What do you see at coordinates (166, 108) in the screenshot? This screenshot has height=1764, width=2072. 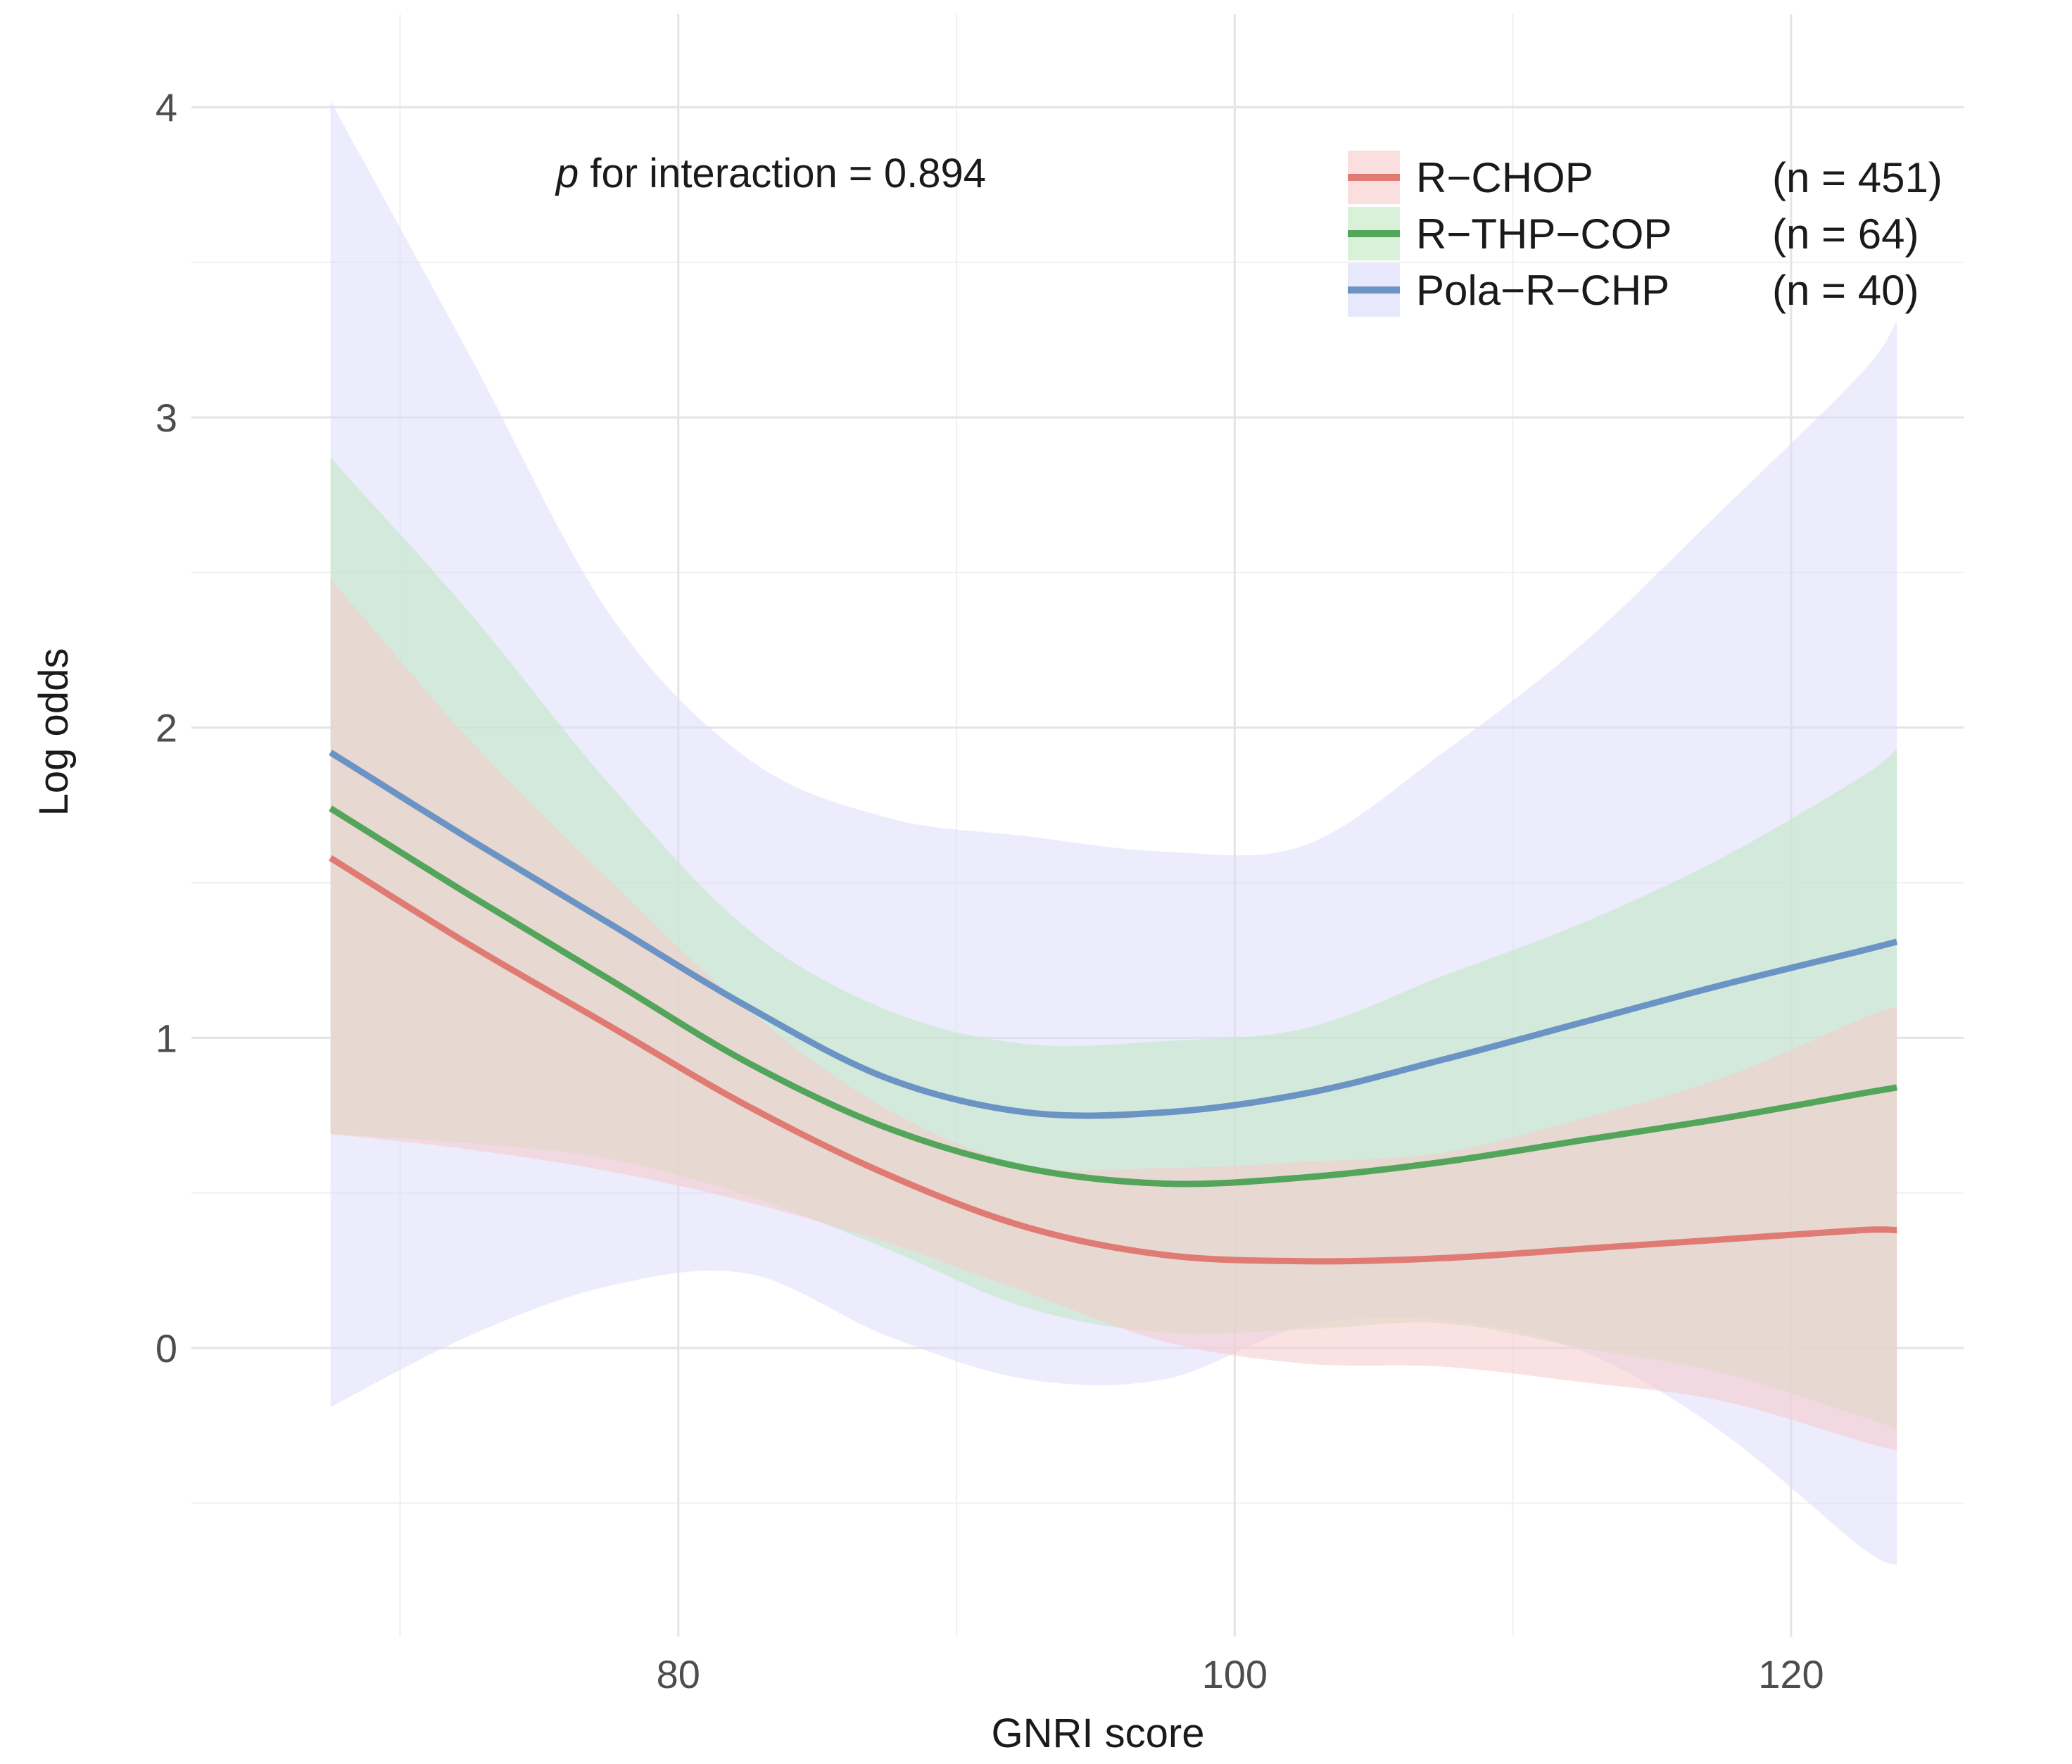 I see `y-tick-label: 4` at bounding box center [166, 108].